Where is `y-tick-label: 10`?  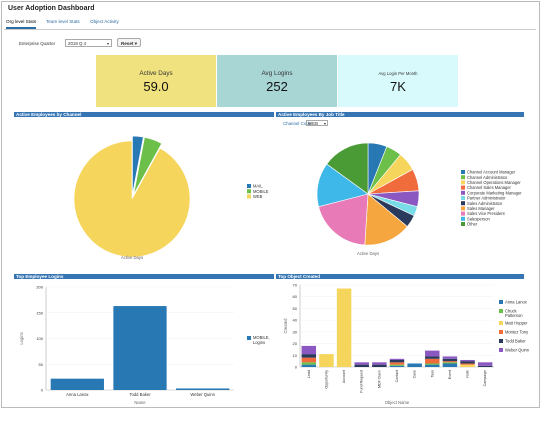
y-tick-label: 10 is located at coordinates (295, 355).